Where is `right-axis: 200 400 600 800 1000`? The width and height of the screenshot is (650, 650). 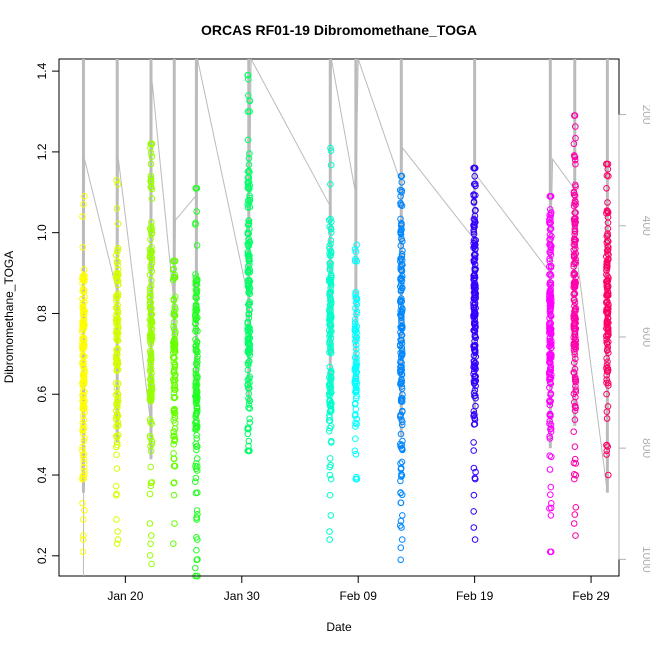 right-axis: 200 400 600 800 1000 is located at coordinates (634, 339).